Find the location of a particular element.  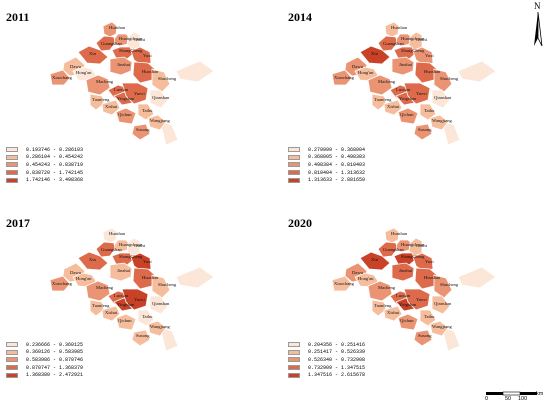

county-label: Xin is located at coordinates (375, 259).